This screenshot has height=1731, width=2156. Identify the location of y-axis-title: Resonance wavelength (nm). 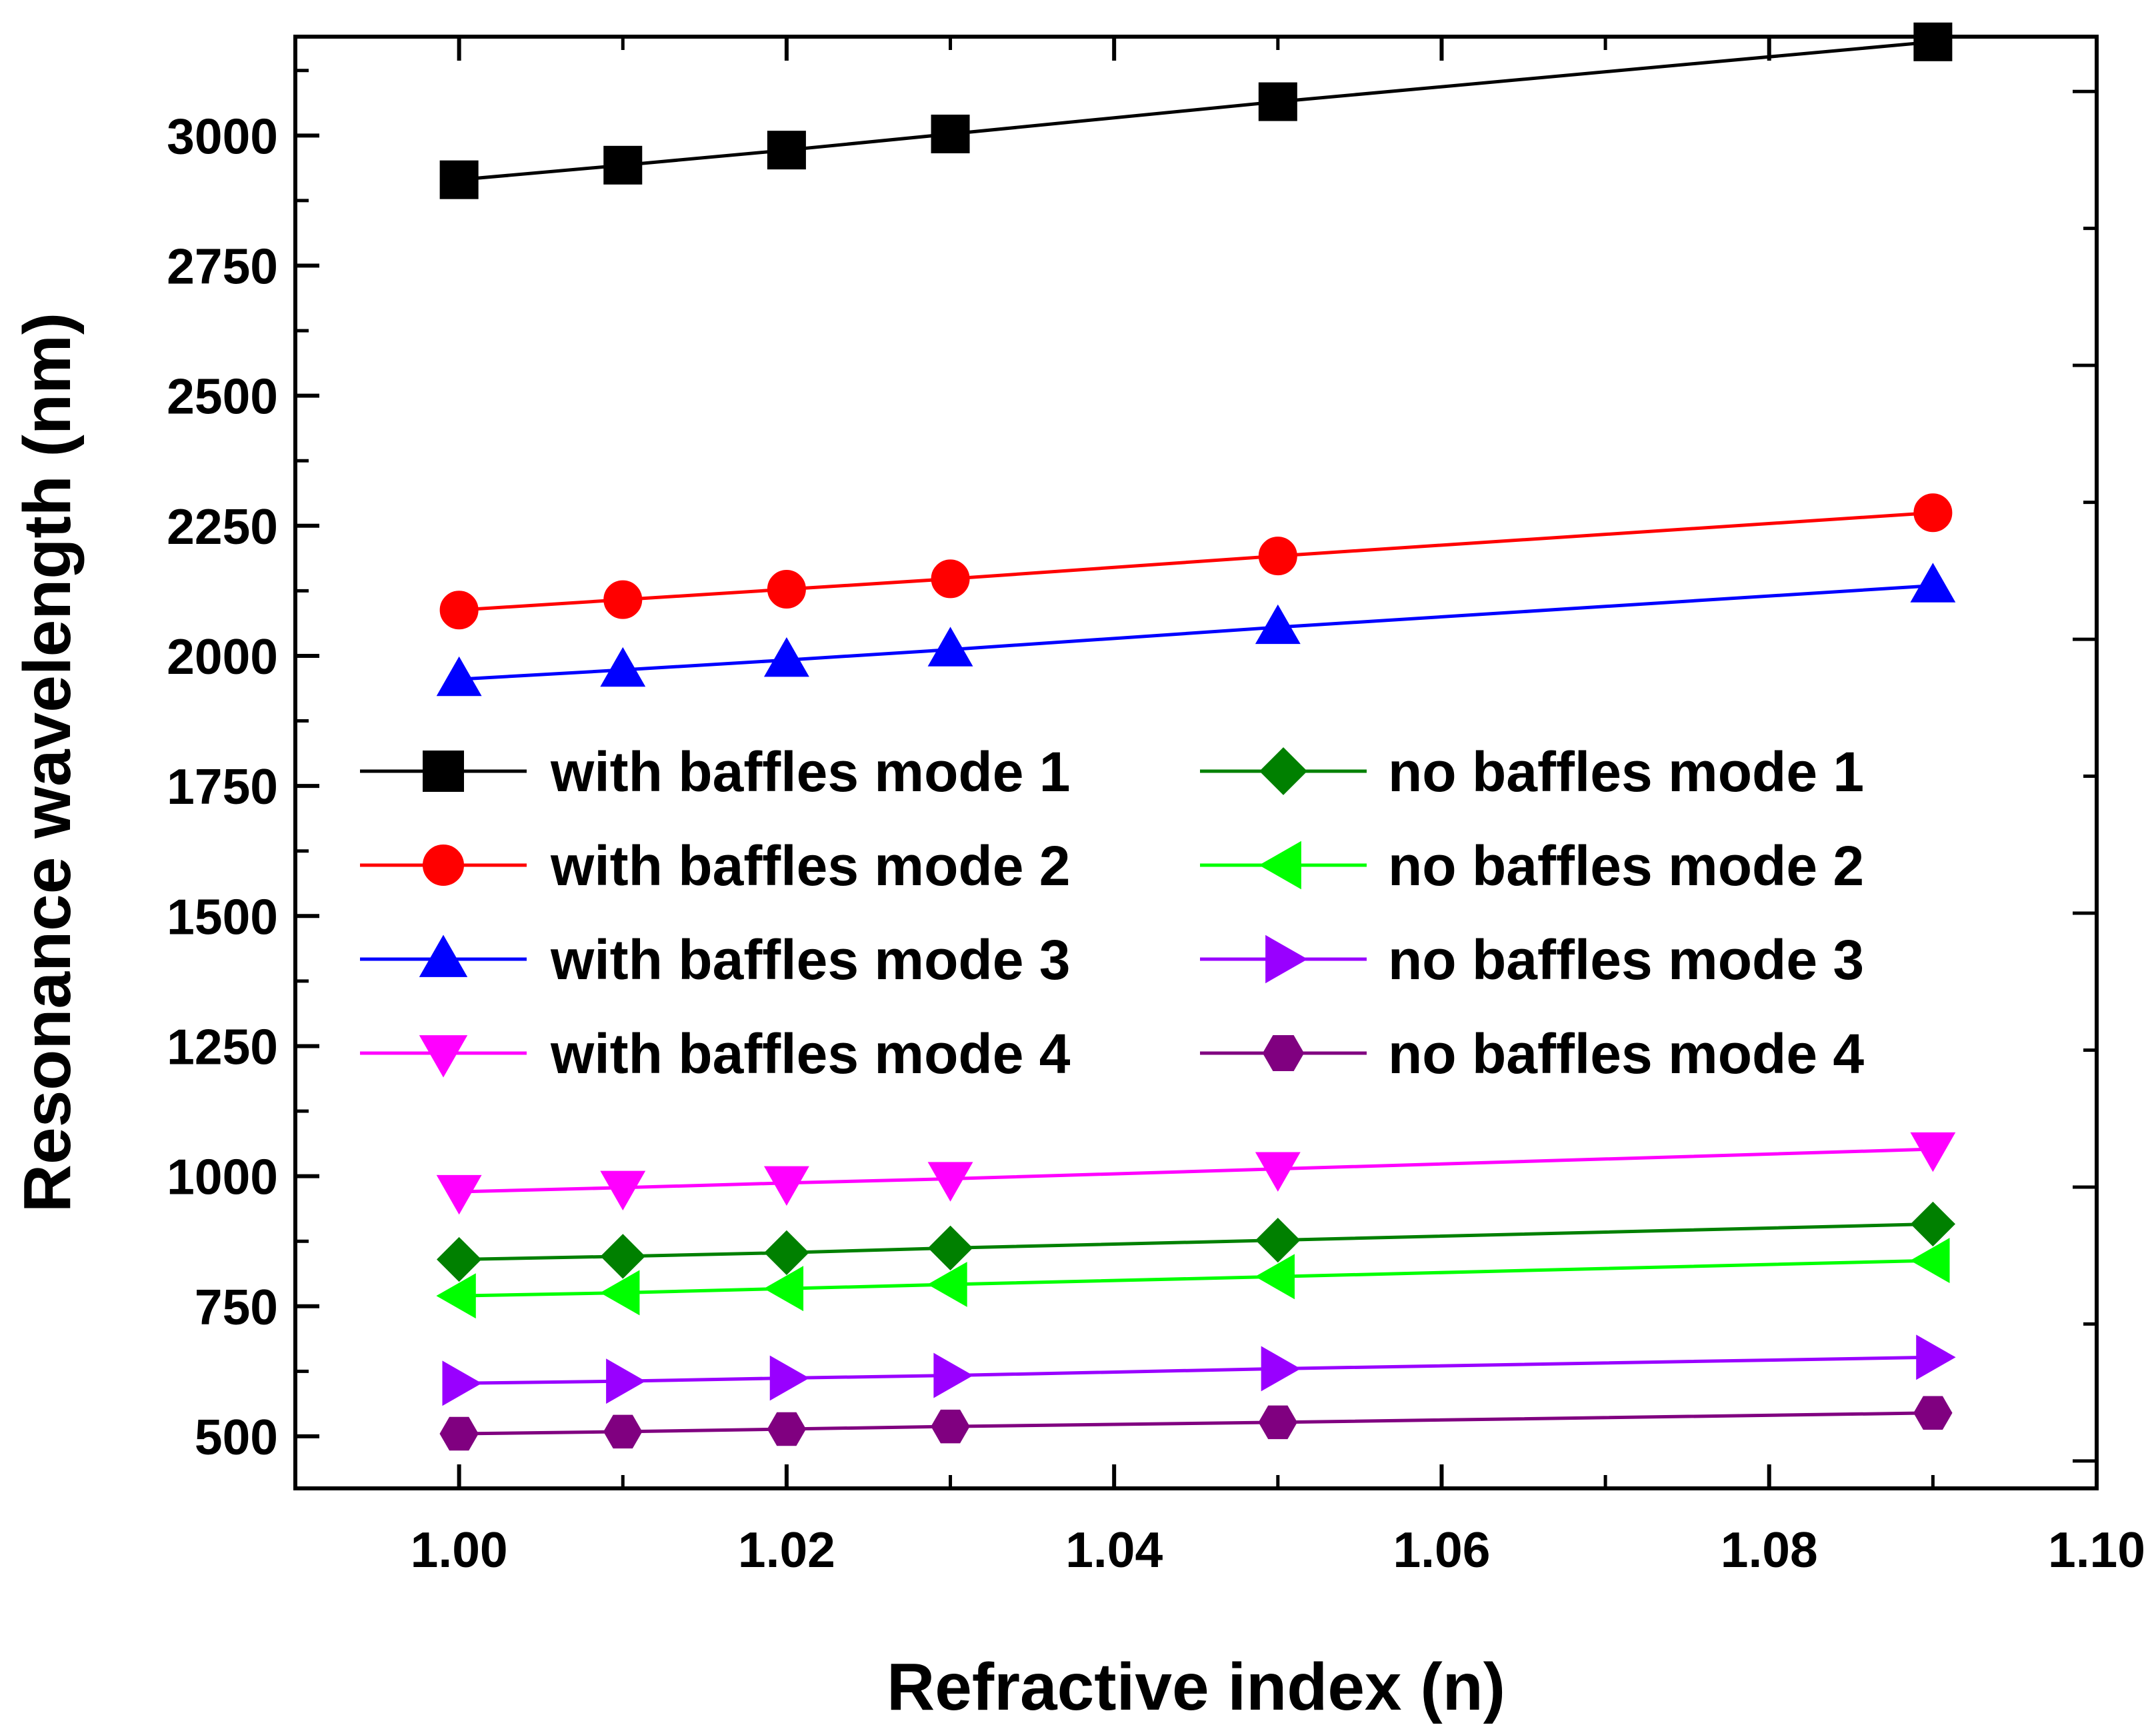
(47, 762).